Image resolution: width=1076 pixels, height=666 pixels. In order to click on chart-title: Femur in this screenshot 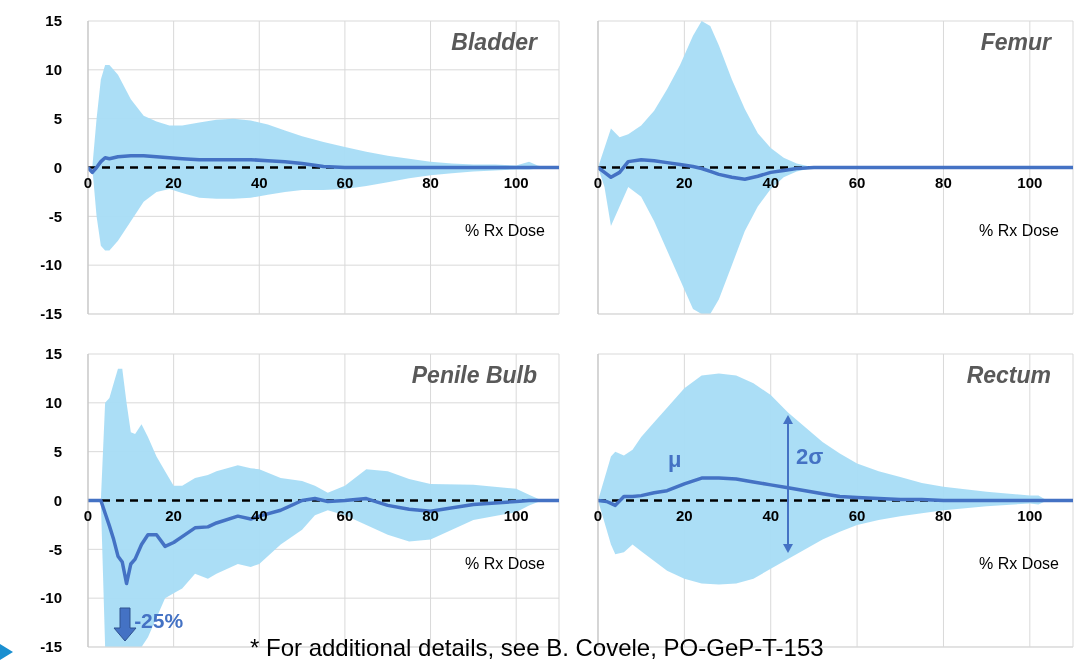, I will do `click(1015, 42)`.